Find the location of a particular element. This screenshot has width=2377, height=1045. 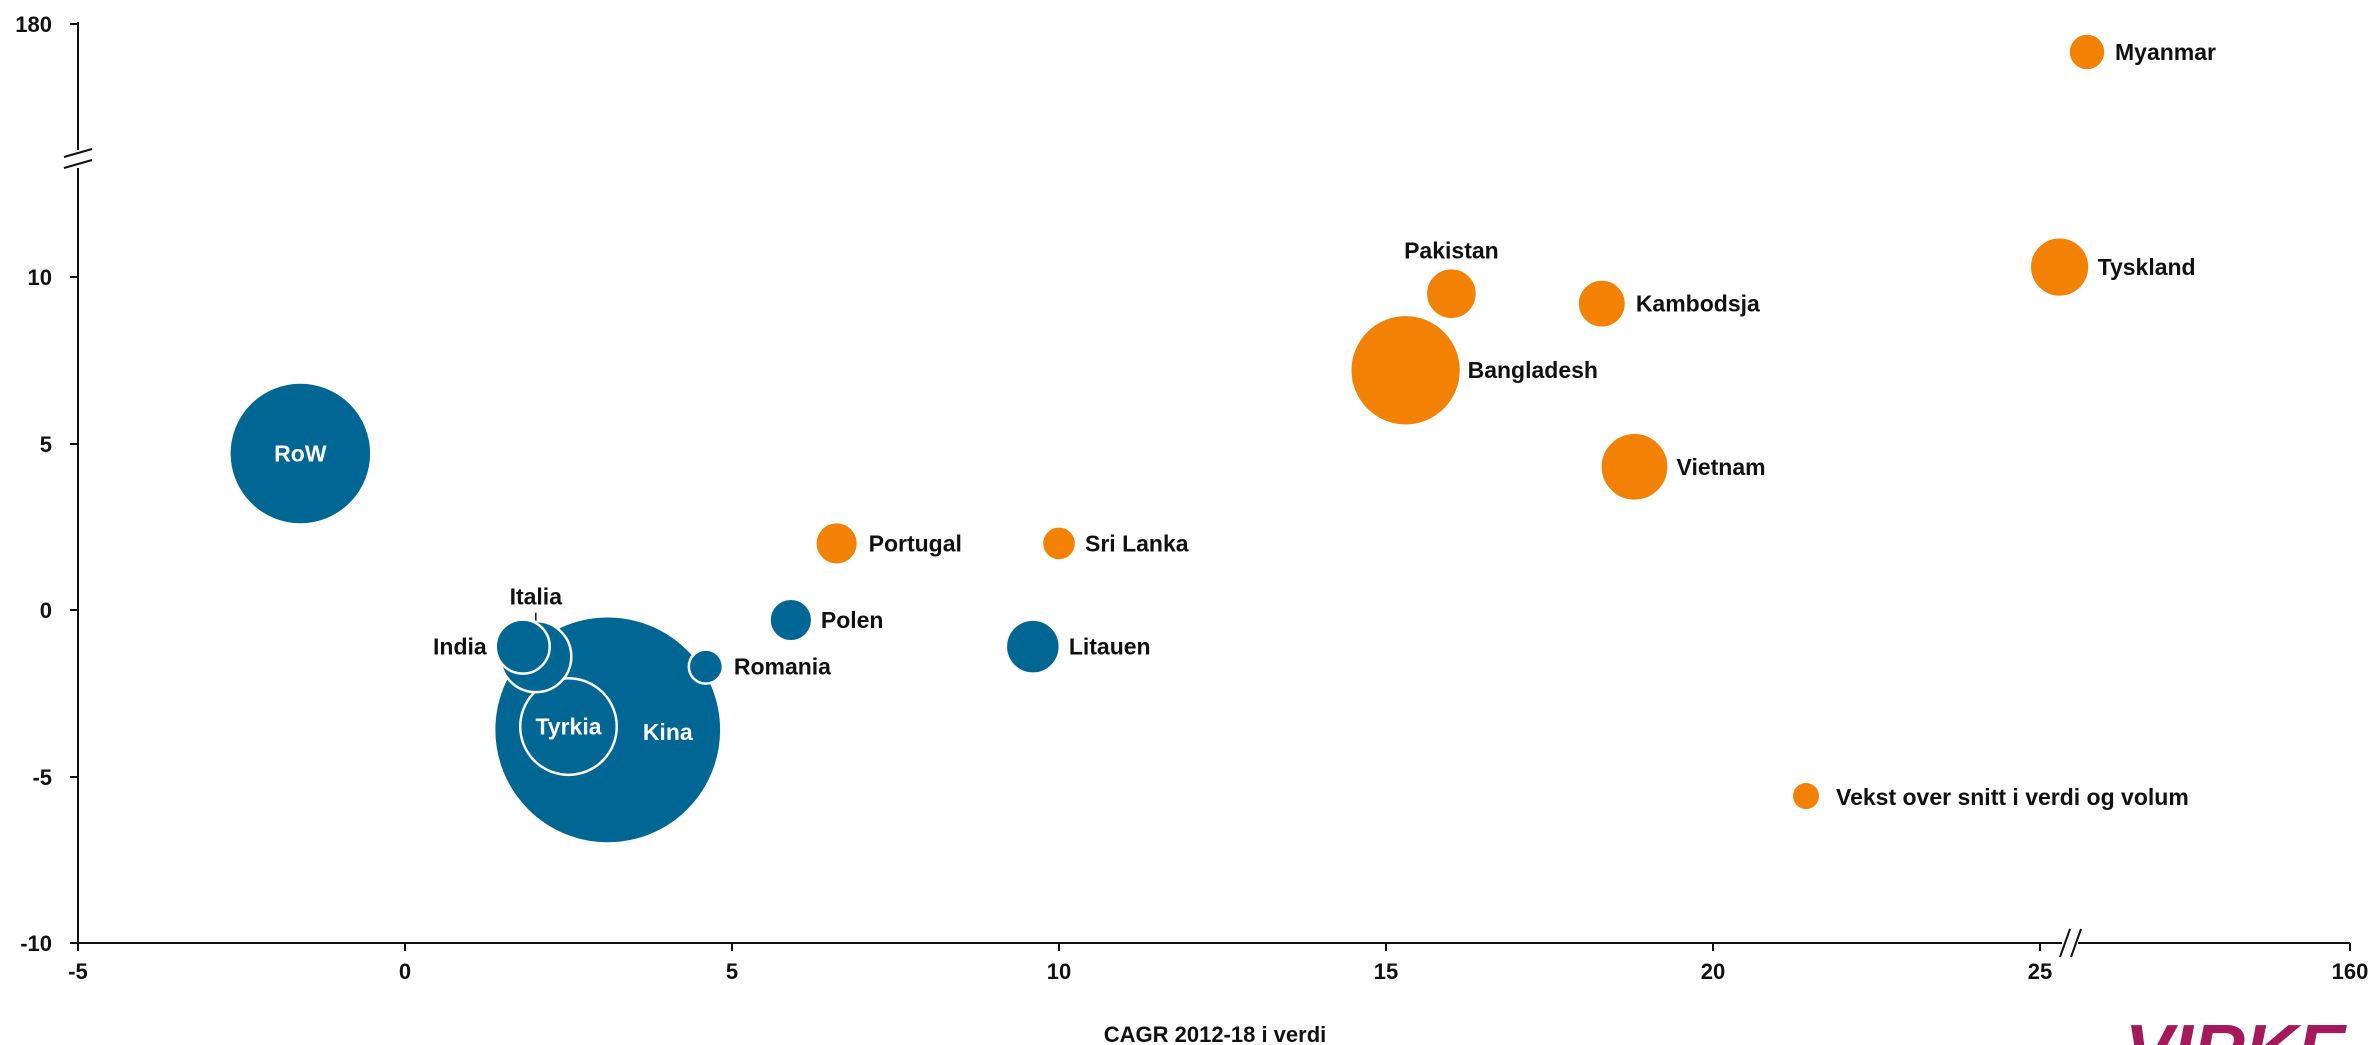

bubble-india is located at coordinates (522, 646).